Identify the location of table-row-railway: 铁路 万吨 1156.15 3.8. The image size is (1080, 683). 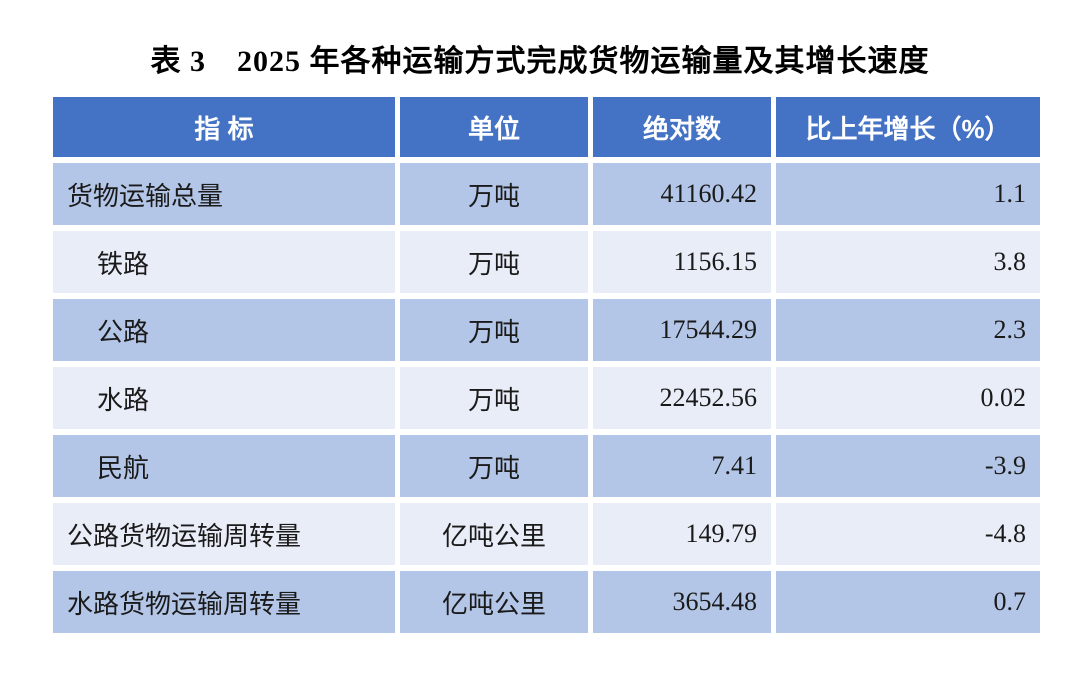
(546, 262).